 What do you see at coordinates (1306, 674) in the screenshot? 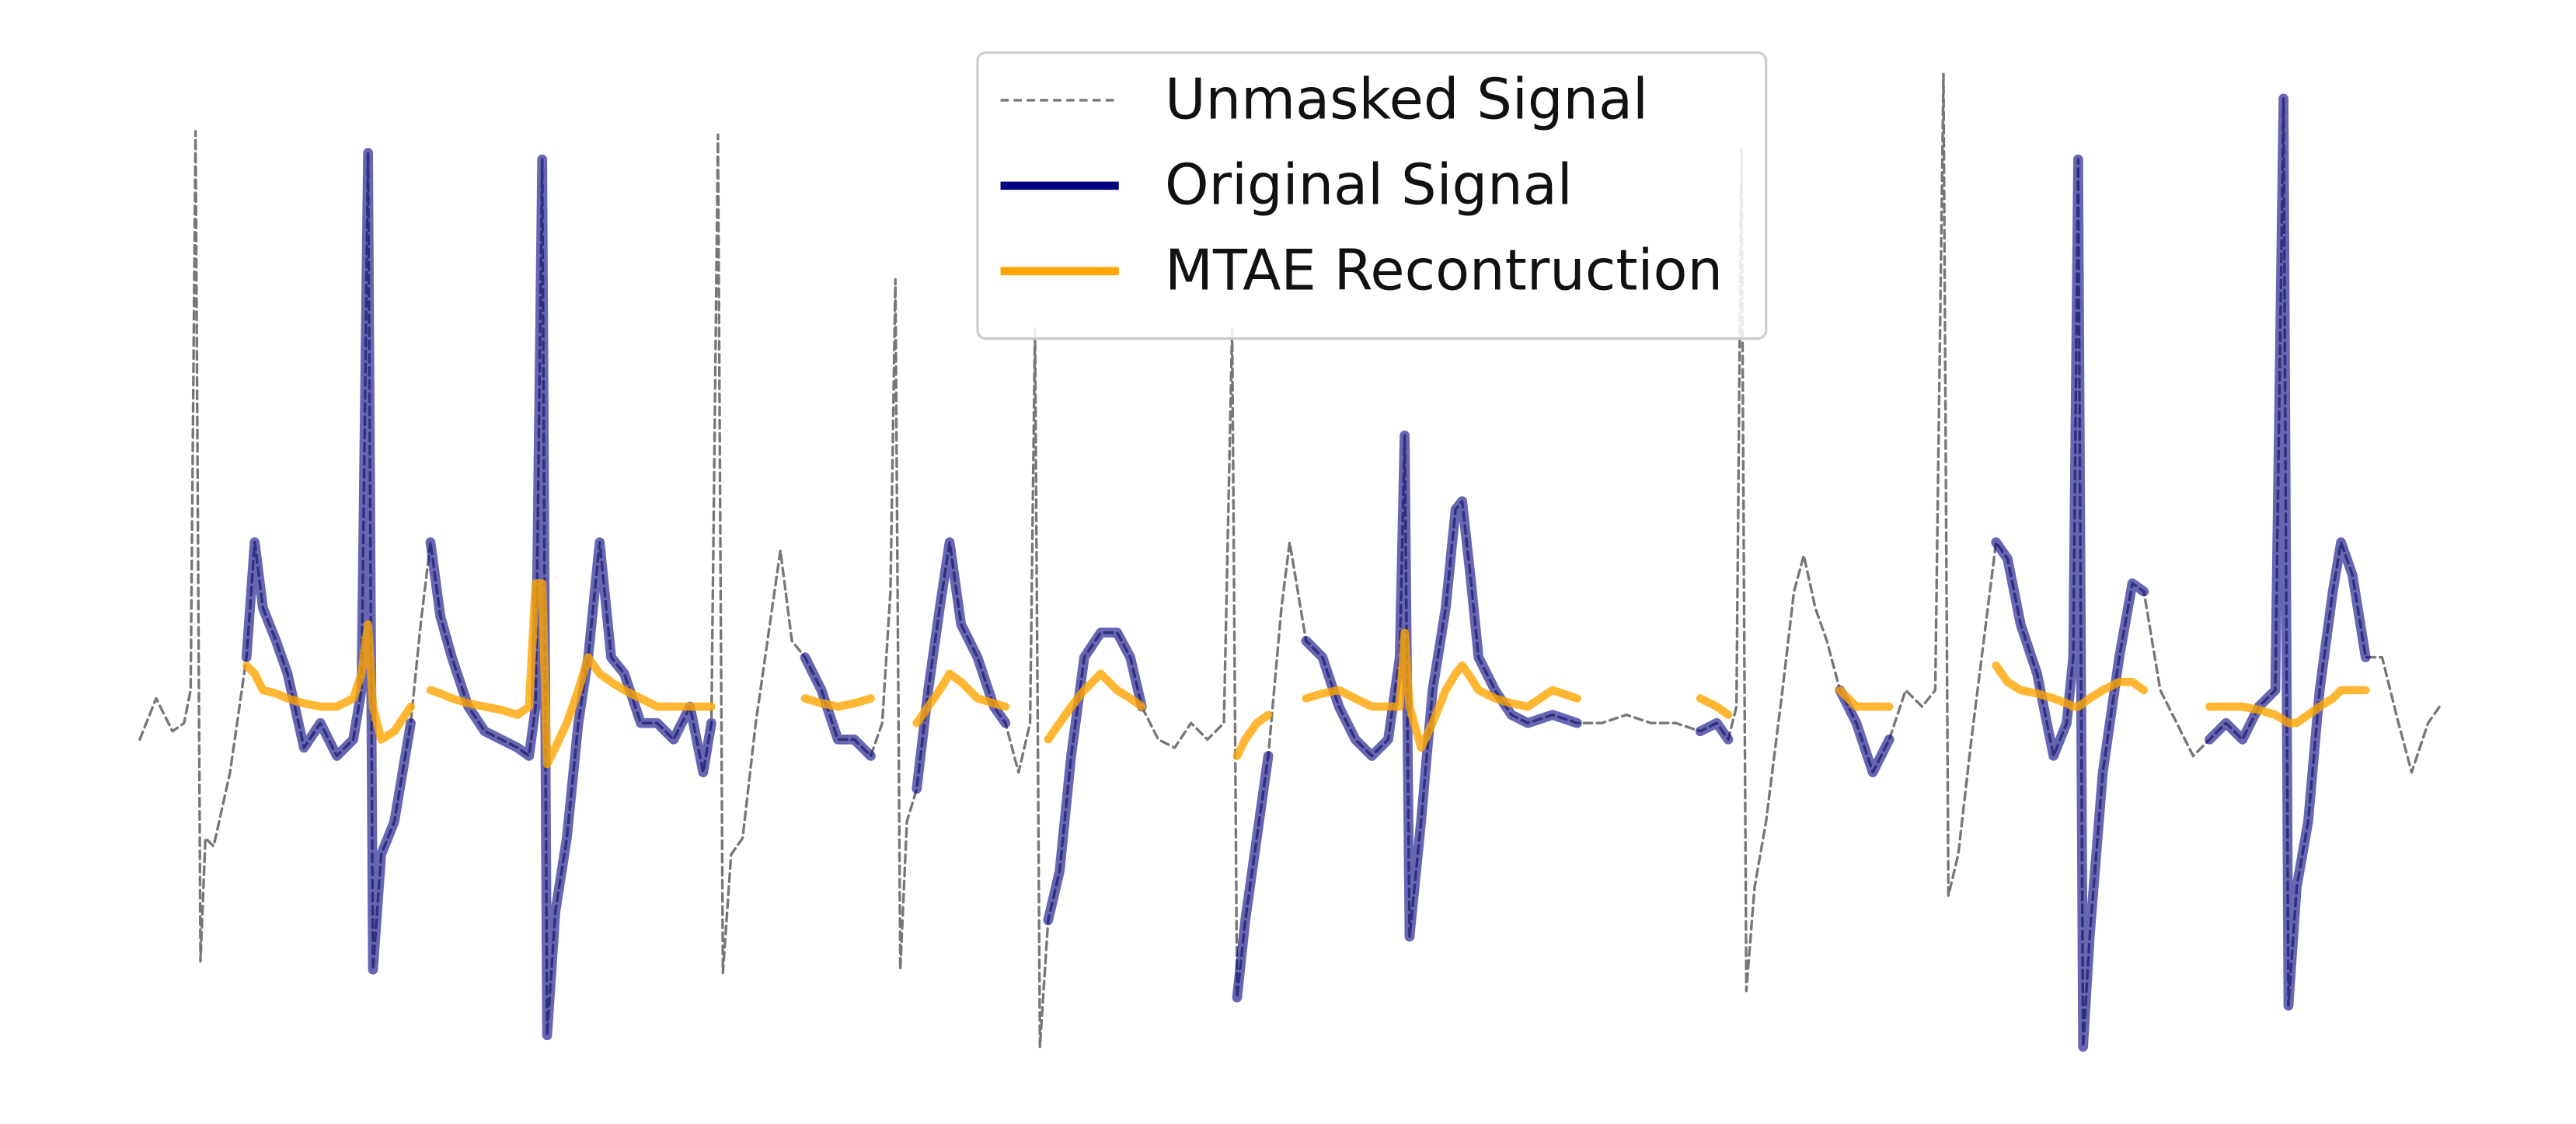
I see `series-line` at bounding box center [1306, 674].